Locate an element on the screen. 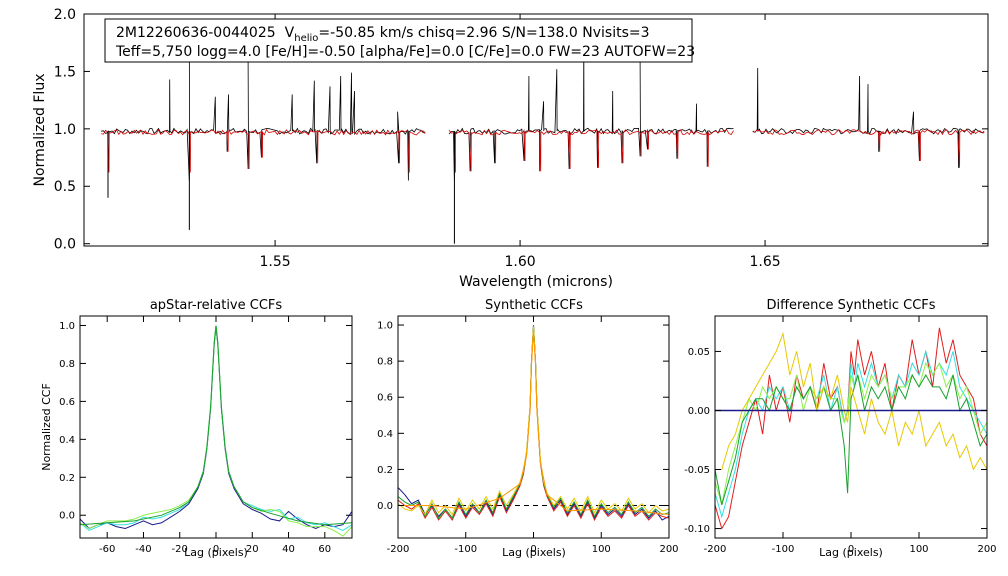  star-id: 2M12260636-0044025 is located at coordinates (196, 33).